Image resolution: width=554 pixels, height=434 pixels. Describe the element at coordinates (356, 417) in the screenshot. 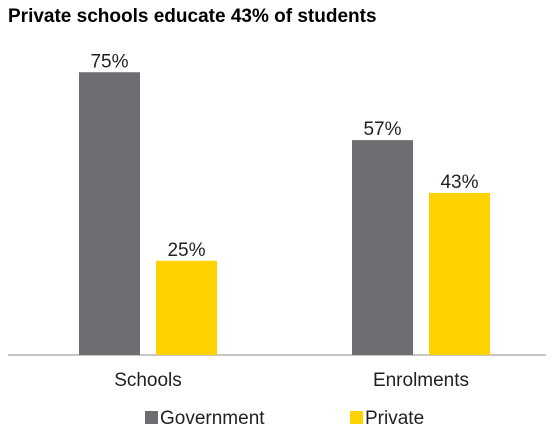

I see `legend-swatch-private` at that location.